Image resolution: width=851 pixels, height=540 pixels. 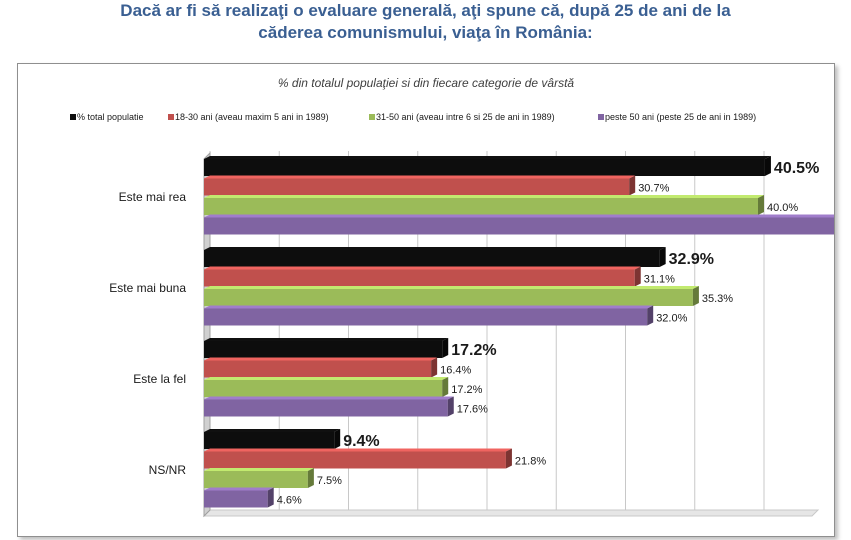 I want to click on data-label: 4.6%, so click(x=289, y=501).